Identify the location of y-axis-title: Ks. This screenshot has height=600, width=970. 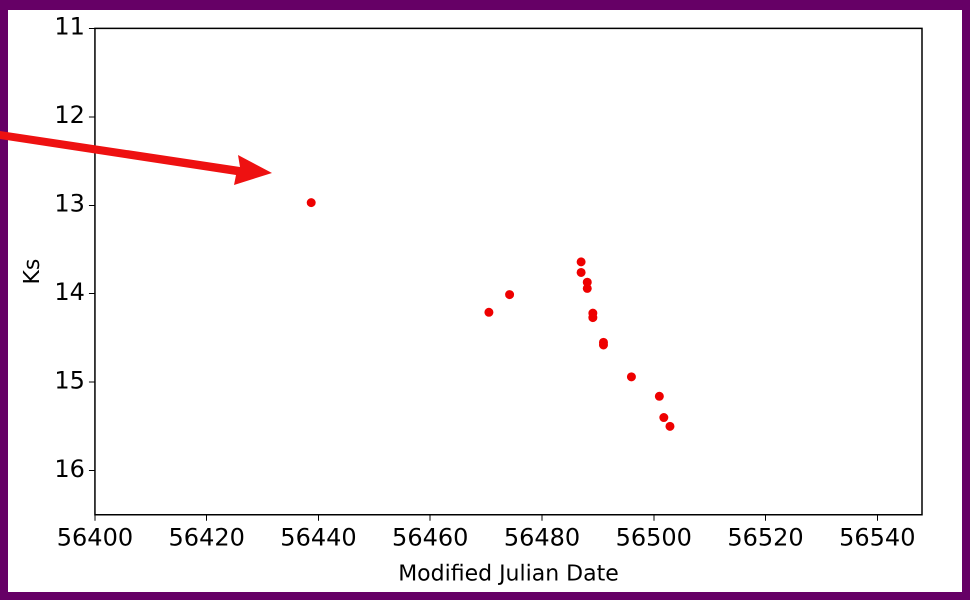
(32, 271).